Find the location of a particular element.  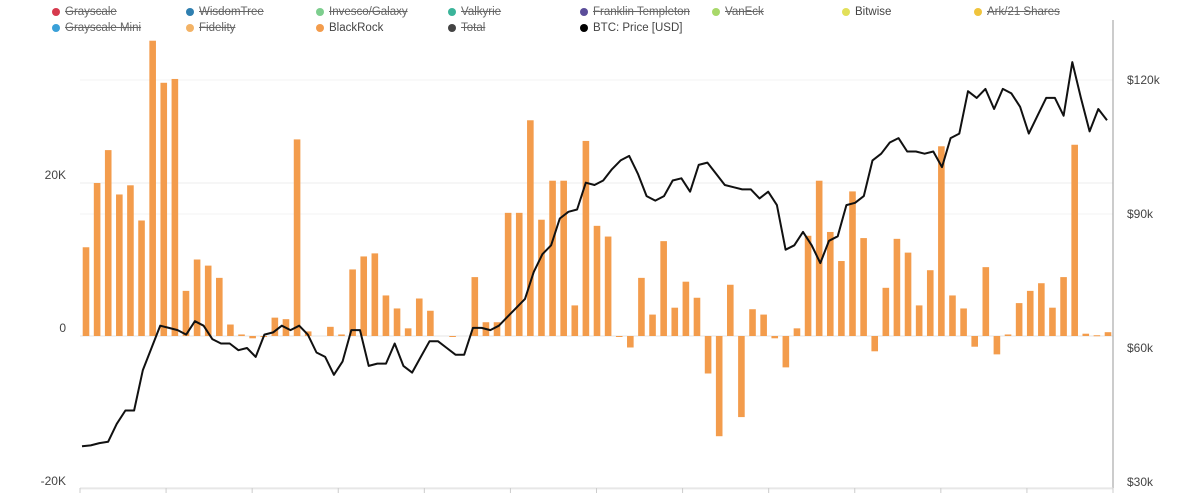

legend-label: WisdomTree is located at coordinates (231, 12).